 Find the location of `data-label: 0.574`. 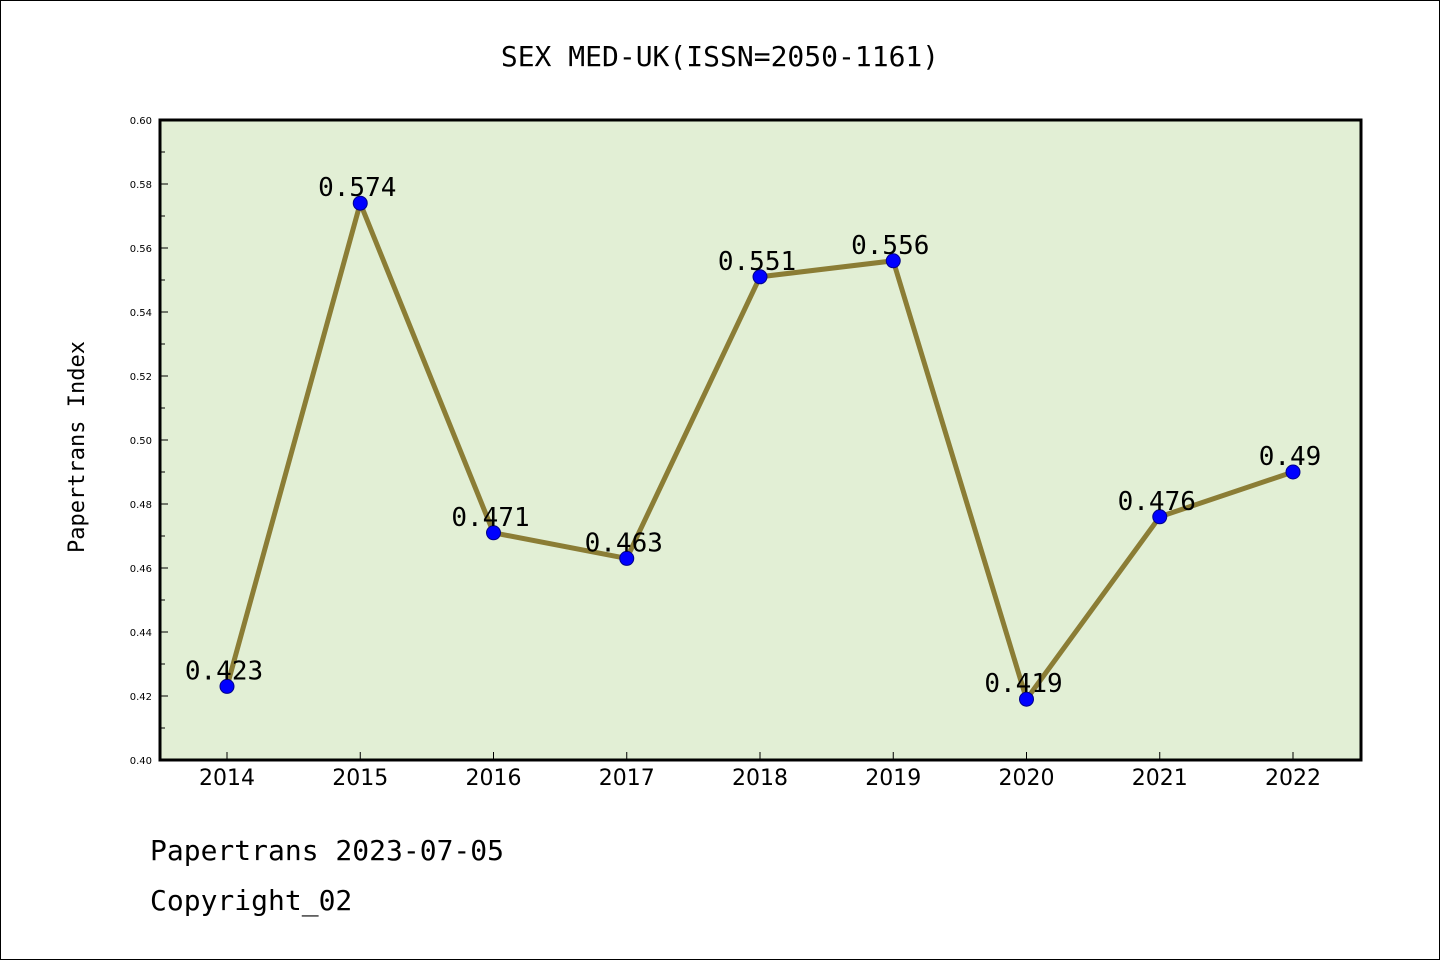

data-label: 0.574 is located at coordinates (357, 188).